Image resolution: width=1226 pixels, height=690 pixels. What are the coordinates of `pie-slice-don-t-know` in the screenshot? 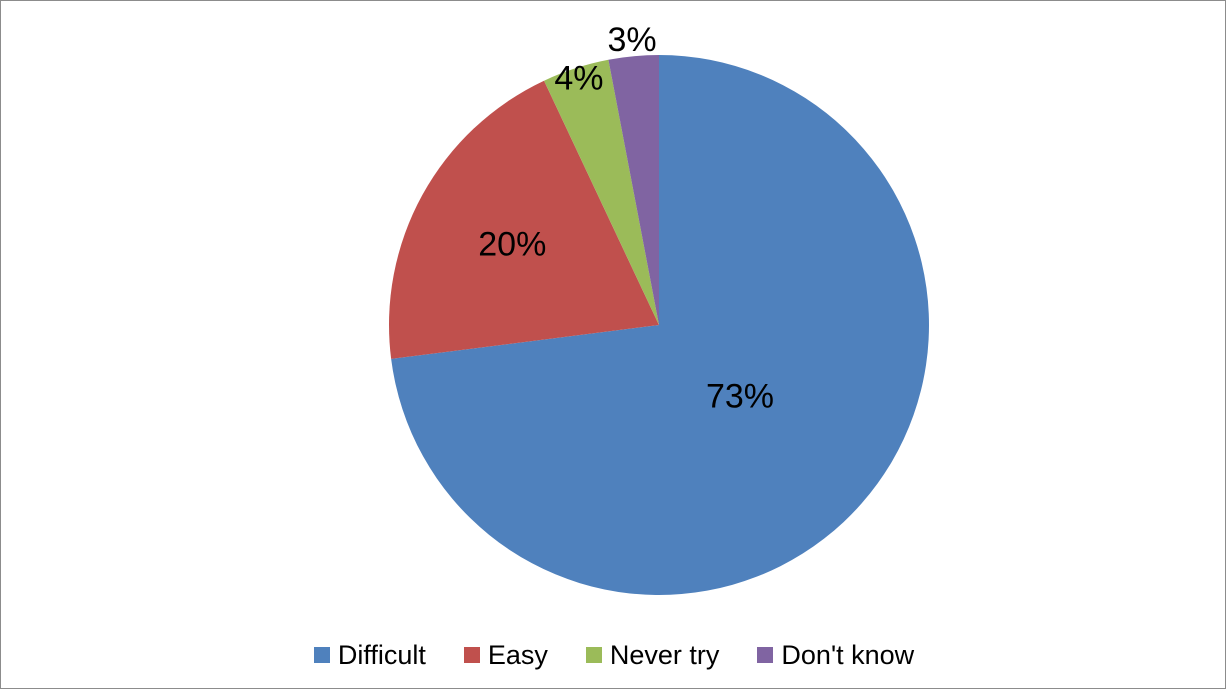 It's located at (633, 190).